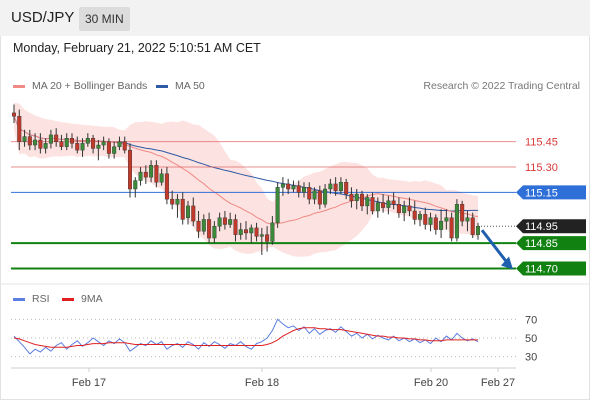  Describe the element at coordinates (531, 358) in the screenshot. I see `rsi-tick-label: 30` at that location.